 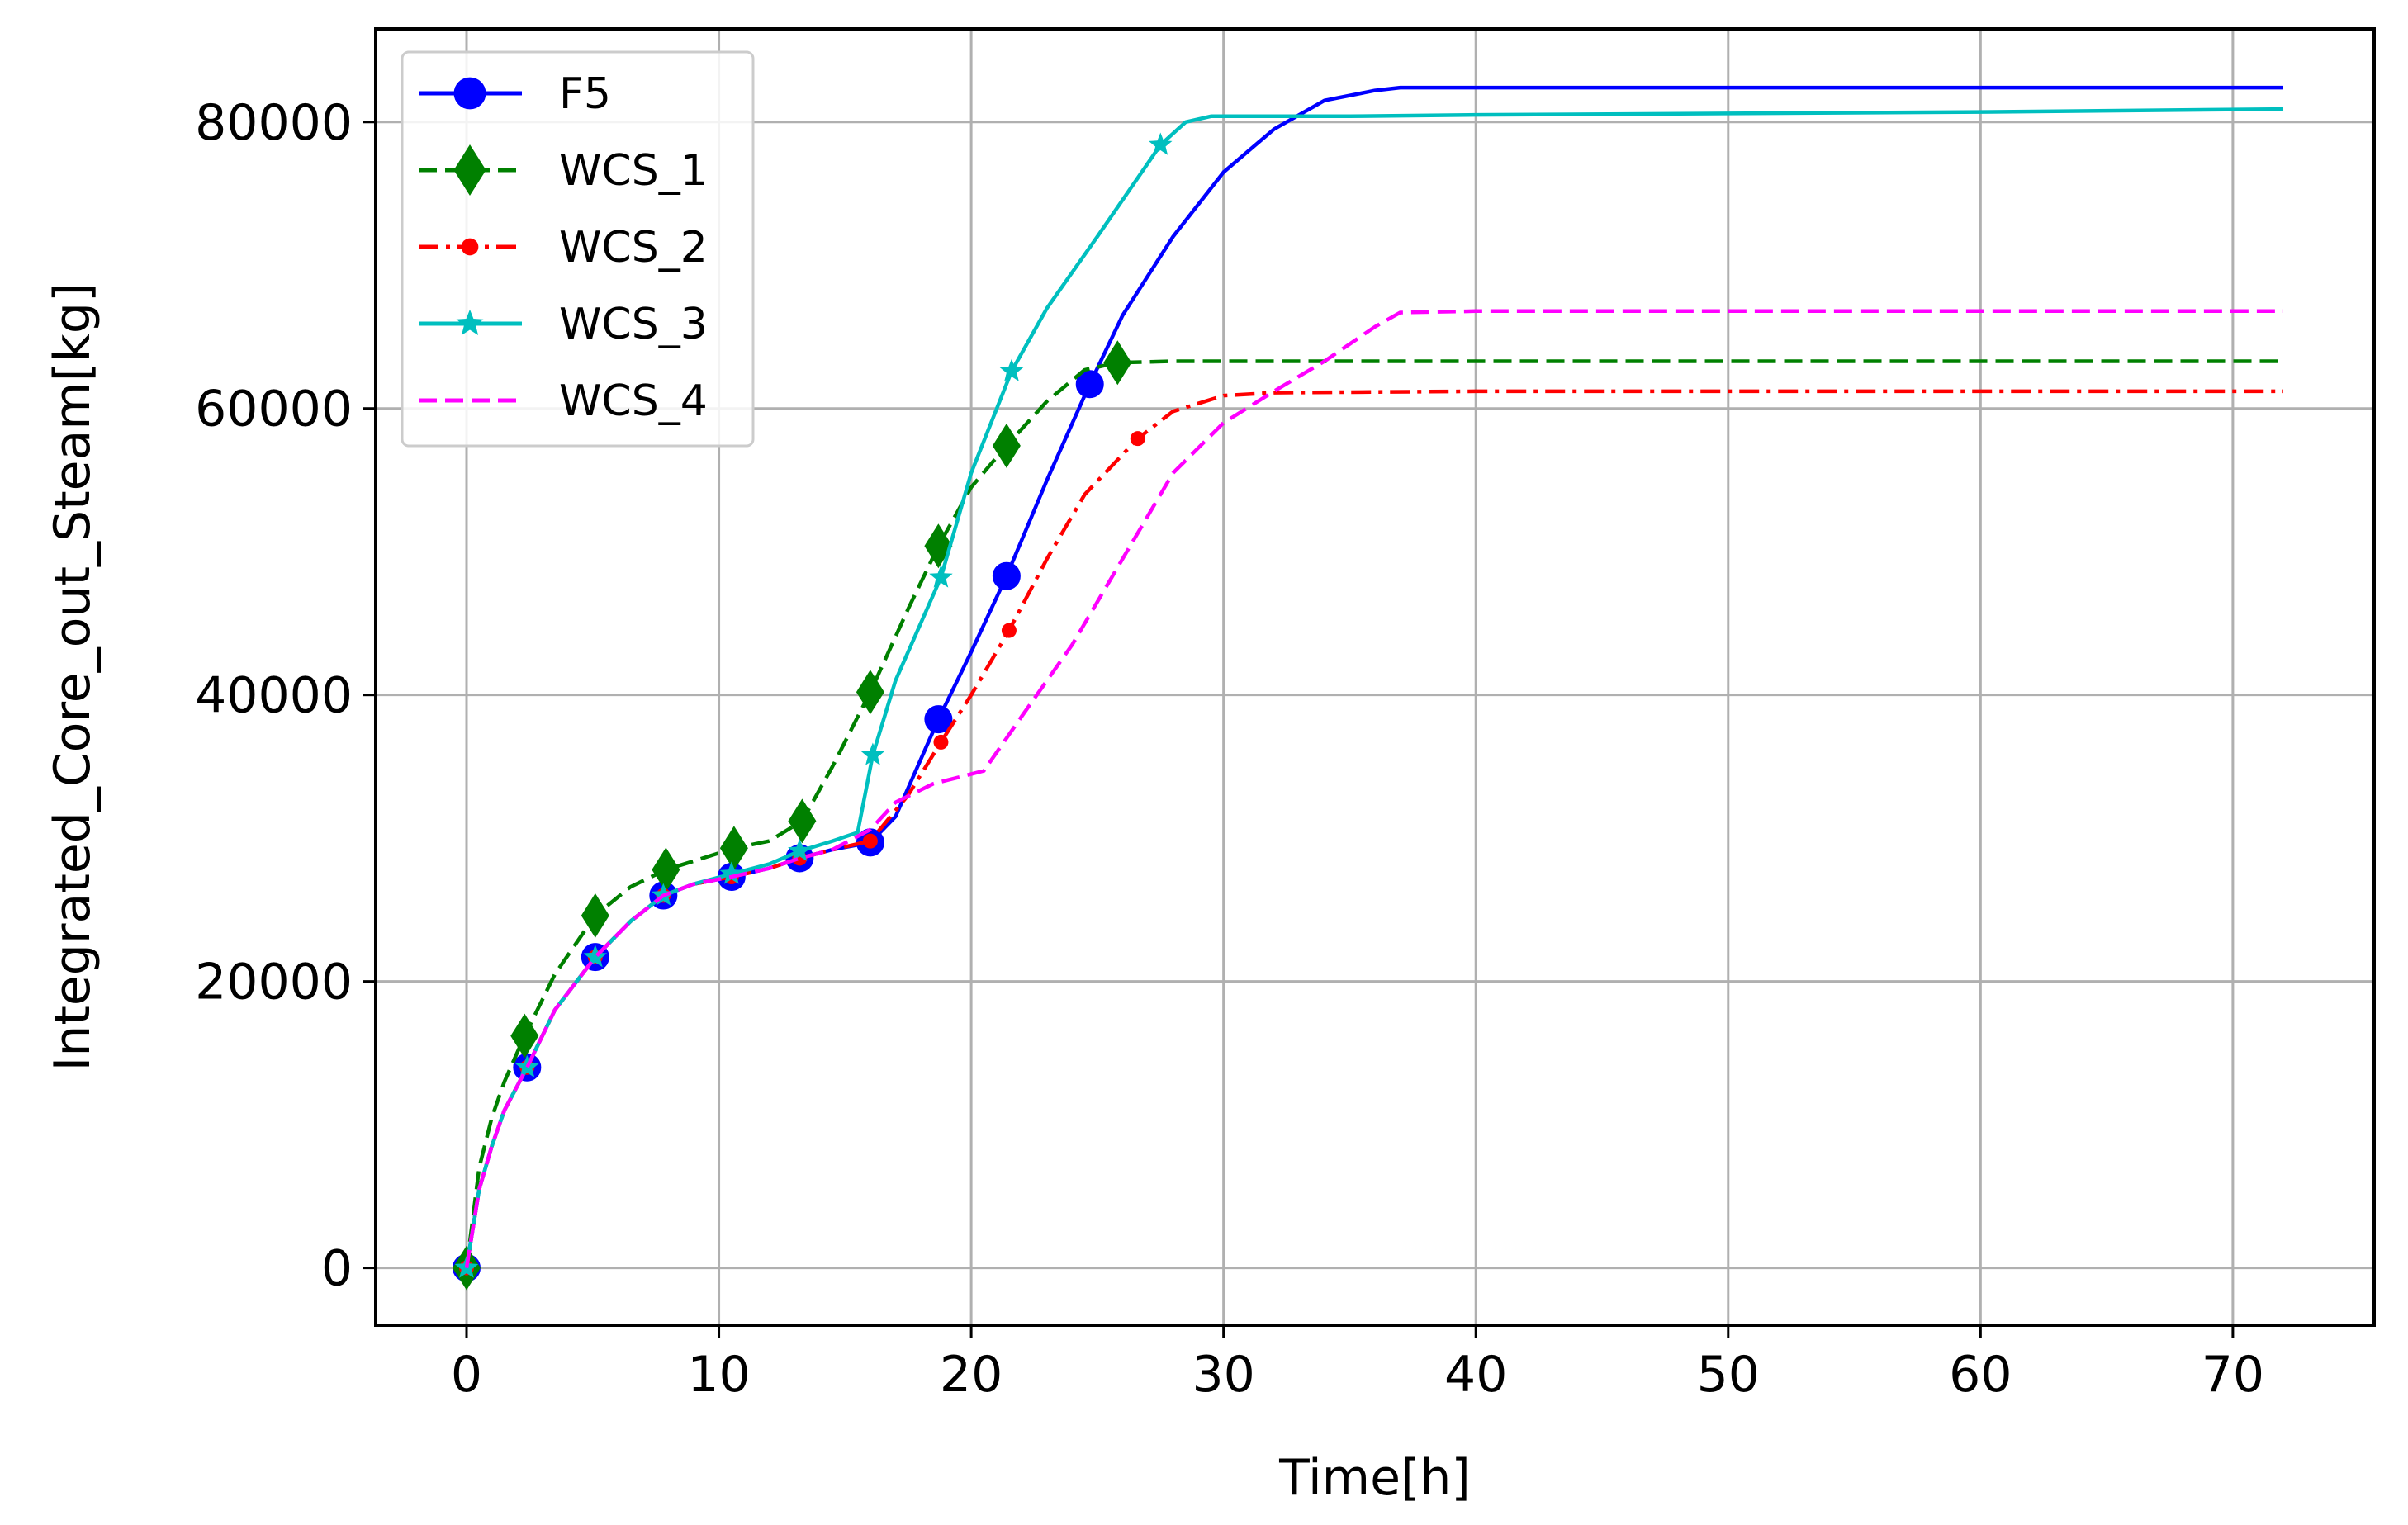 I want to click on x-tick-label: 40, so click(x=1475, y=1375).